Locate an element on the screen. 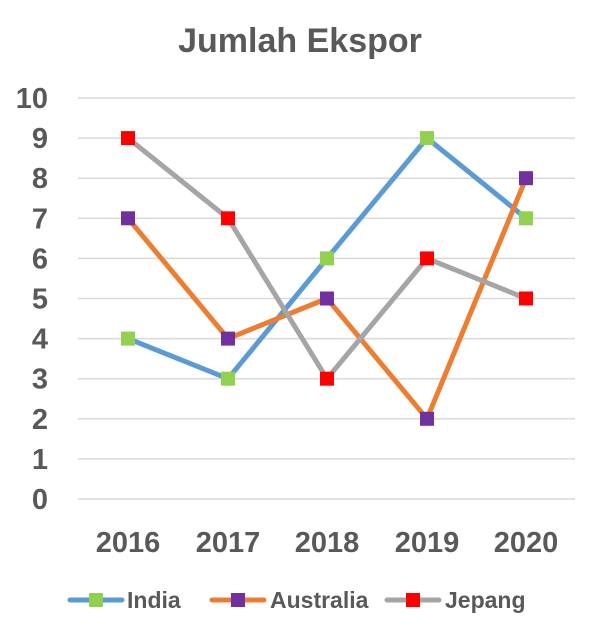 Image resolution: width=600 pixels, height=631 pixels. y-tick-label: 8 is located at coordinates (40, 179).